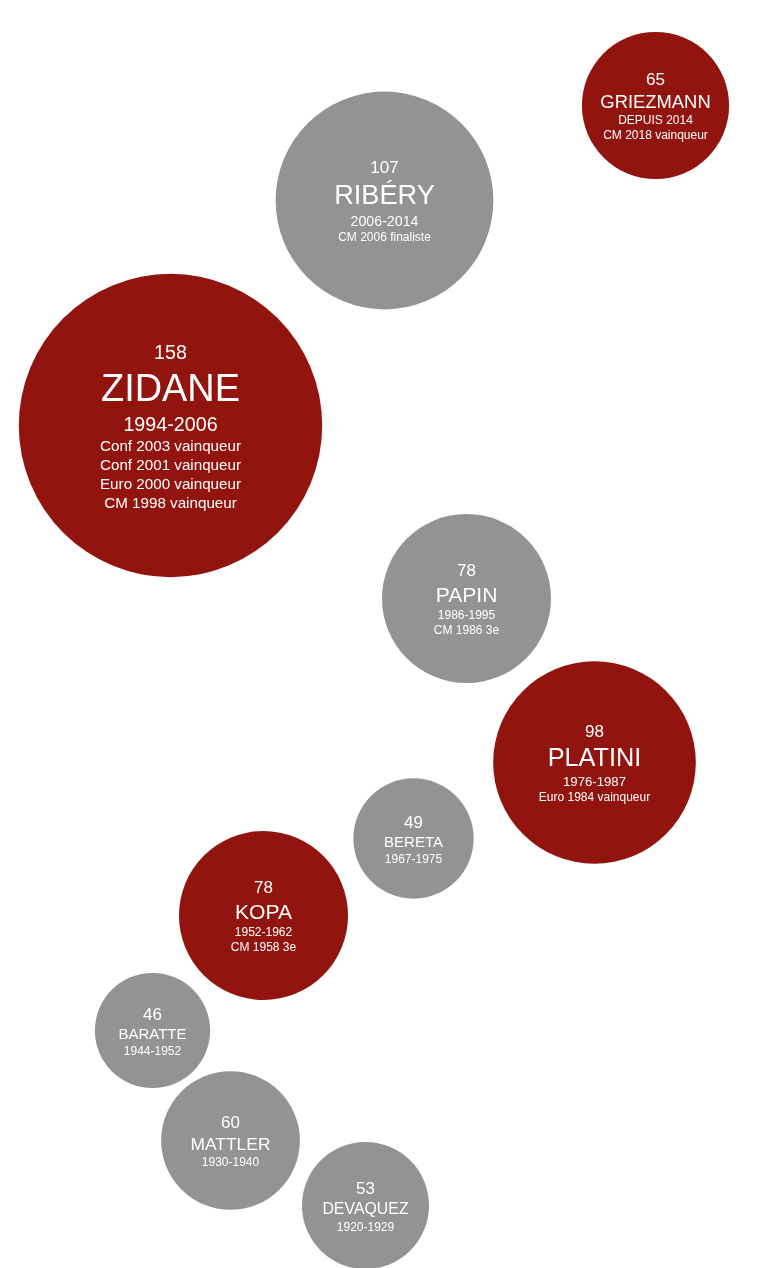 The image size is (770, 1268). What do you see at coordinates (466, 594) in the screenshot?
I see `category-label: PAPIN` at bounding box center [466, 594].